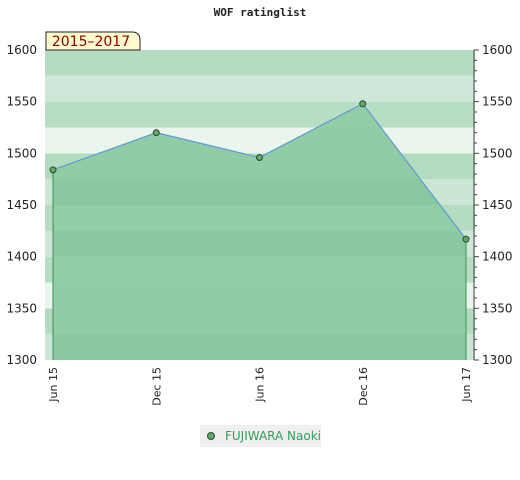  I want to click on y-tick-label-left: 1500, so click(21, 153).